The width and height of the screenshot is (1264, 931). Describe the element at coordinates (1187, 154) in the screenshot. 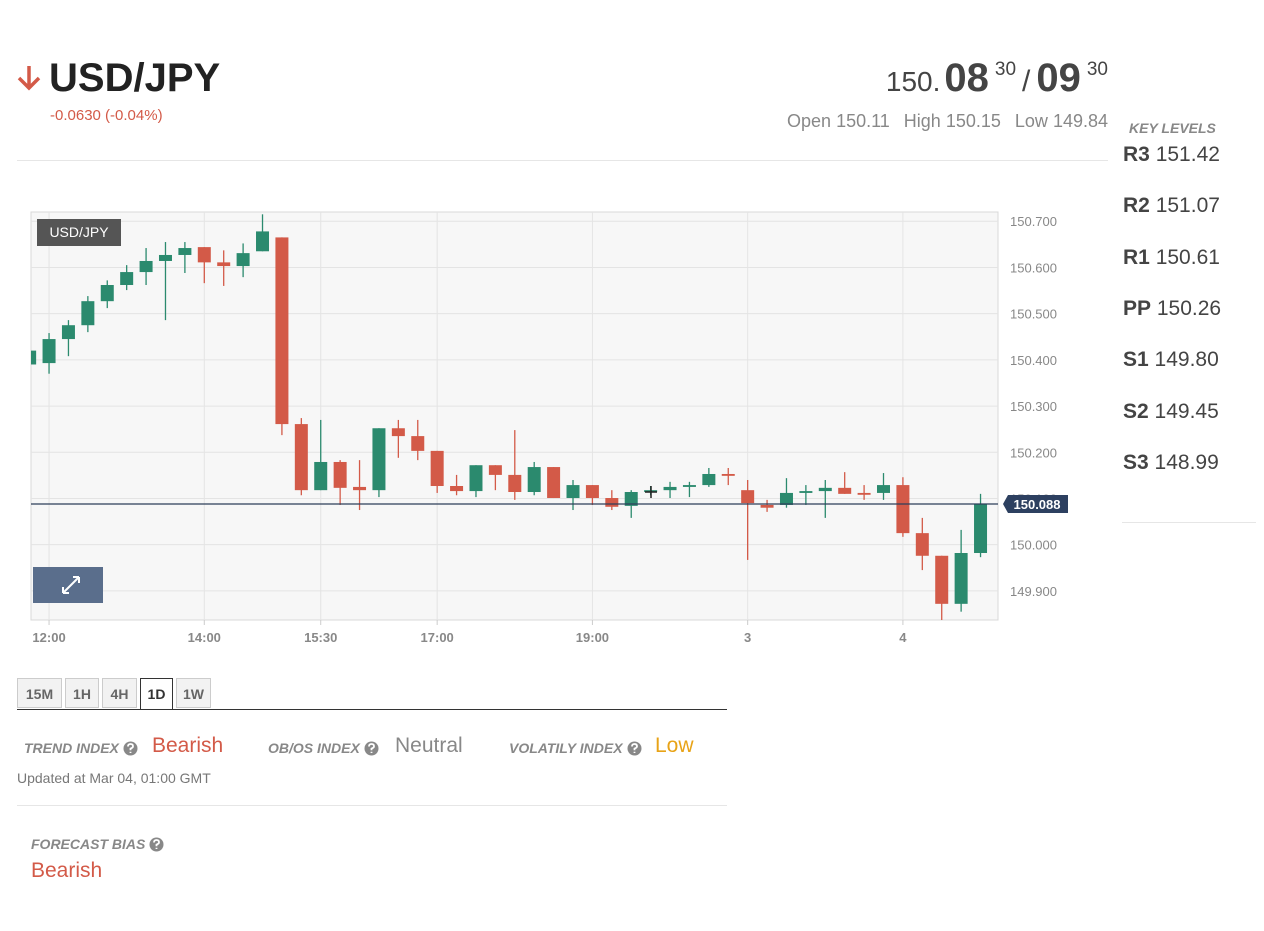

I see `key-level-value: 151.42` at that location.